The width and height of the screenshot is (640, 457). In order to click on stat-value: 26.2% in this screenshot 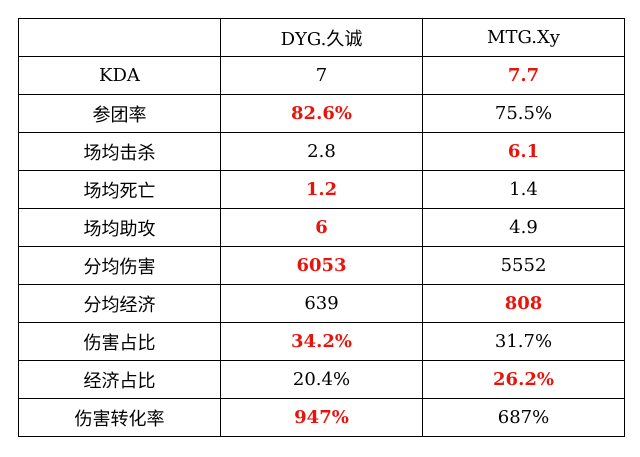, I will do `click(523, 379)`.